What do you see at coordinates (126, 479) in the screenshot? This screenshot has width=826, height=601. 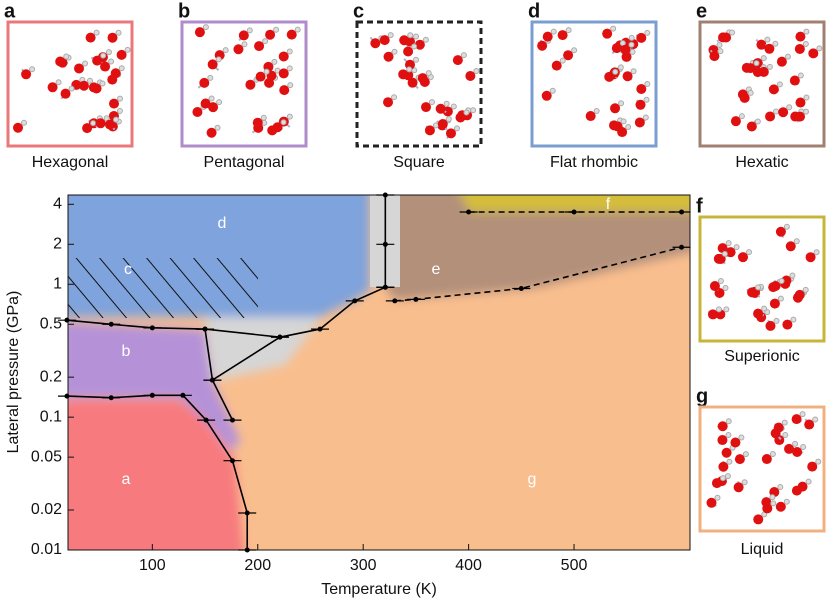 I see `region-label: a` at bounding box center [126, 479].